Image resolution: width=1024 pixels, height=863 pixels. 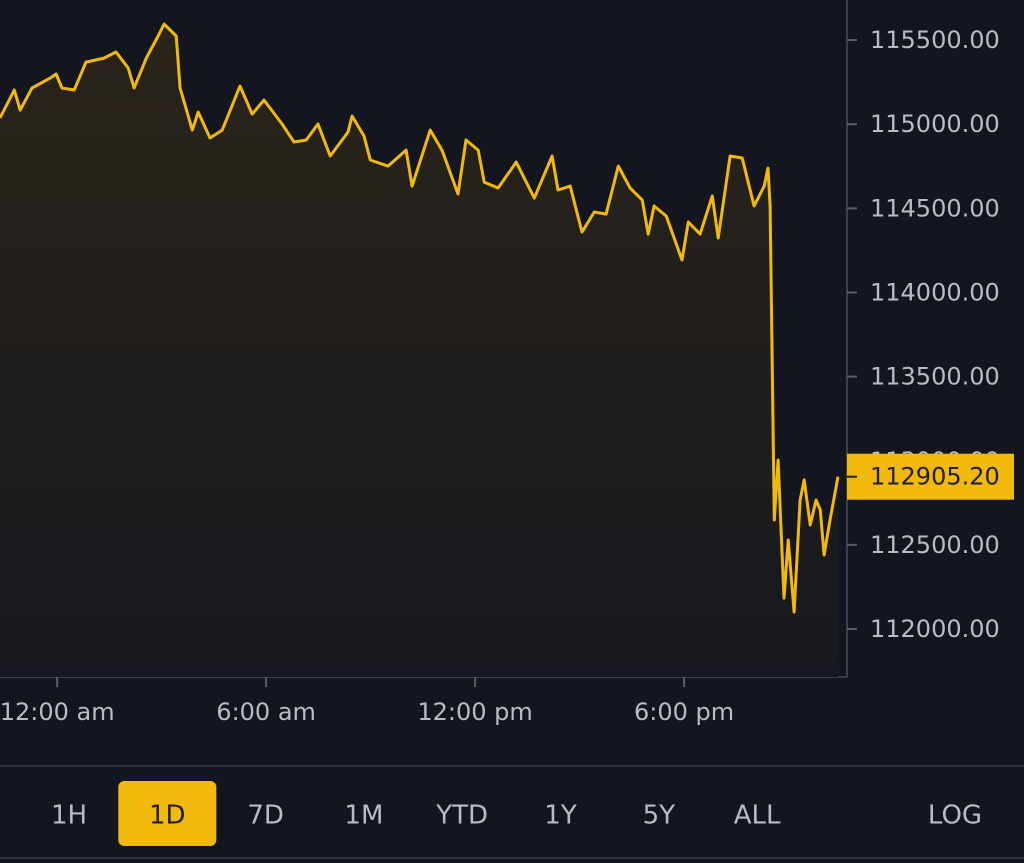 I want to click on y-tick-label: 113500.00, so click(x=935, y=377).